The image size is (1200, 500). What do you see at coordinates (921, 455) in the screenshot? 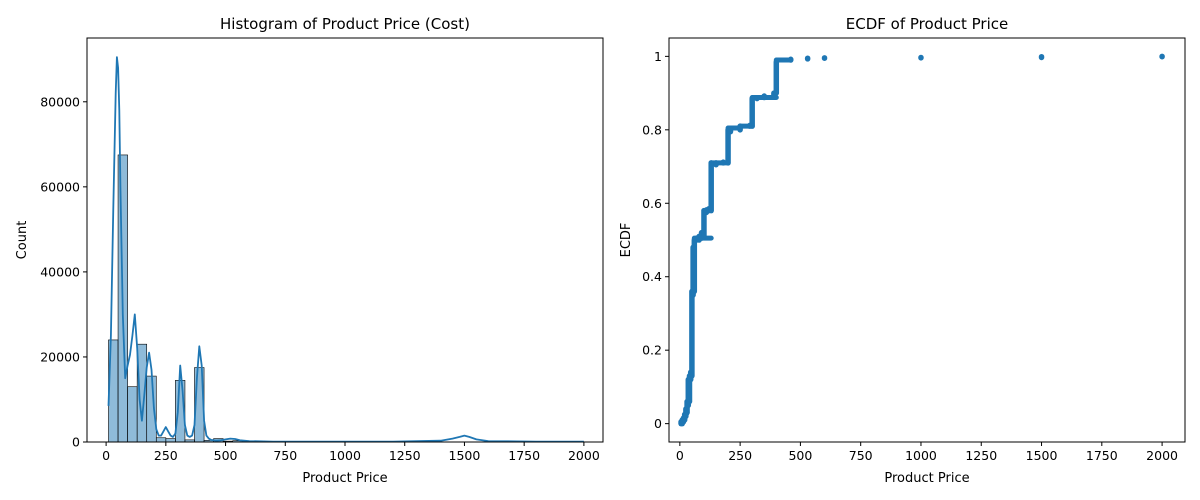
I see `ecdf-x-tick-label: 1000` at bounding box center [921, 455].